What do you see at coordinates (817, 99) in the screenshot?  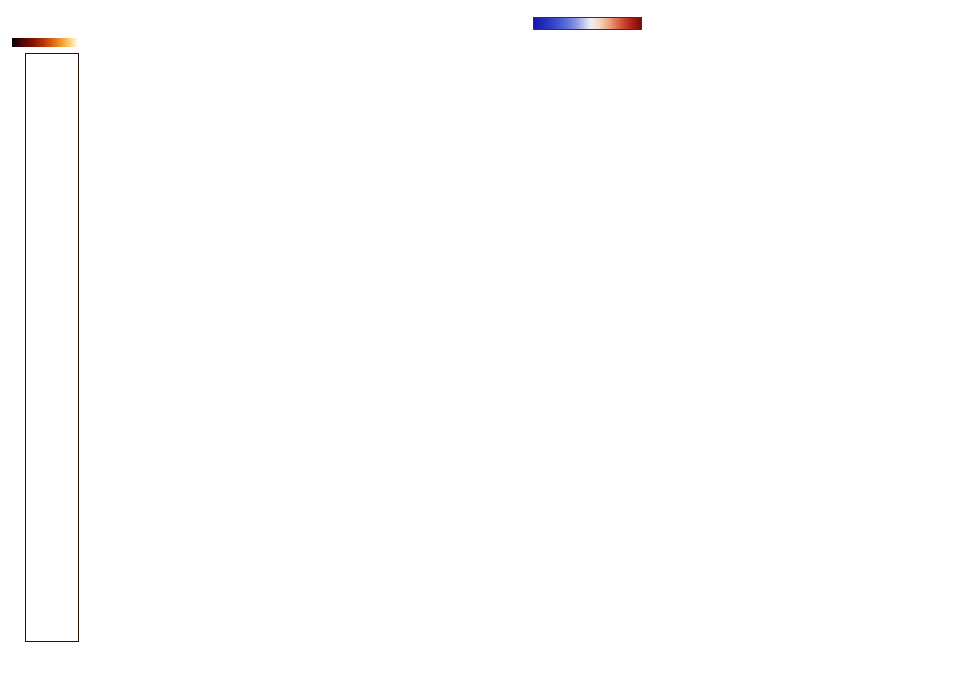 I see `panel-c-heatmap` at bounding box center [817, 99].